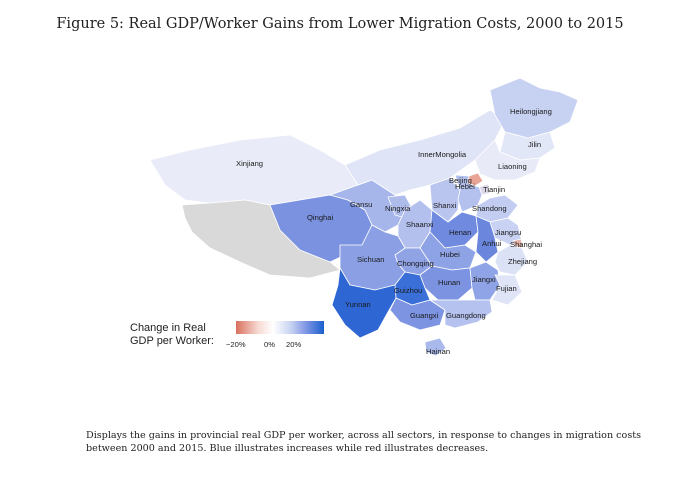 The width and height of the screenshot is (680, 500). Describe the element at coordinates (522, 261) in the screenshot. I see `province-label-zhejiang: Zhejiang` at that location.